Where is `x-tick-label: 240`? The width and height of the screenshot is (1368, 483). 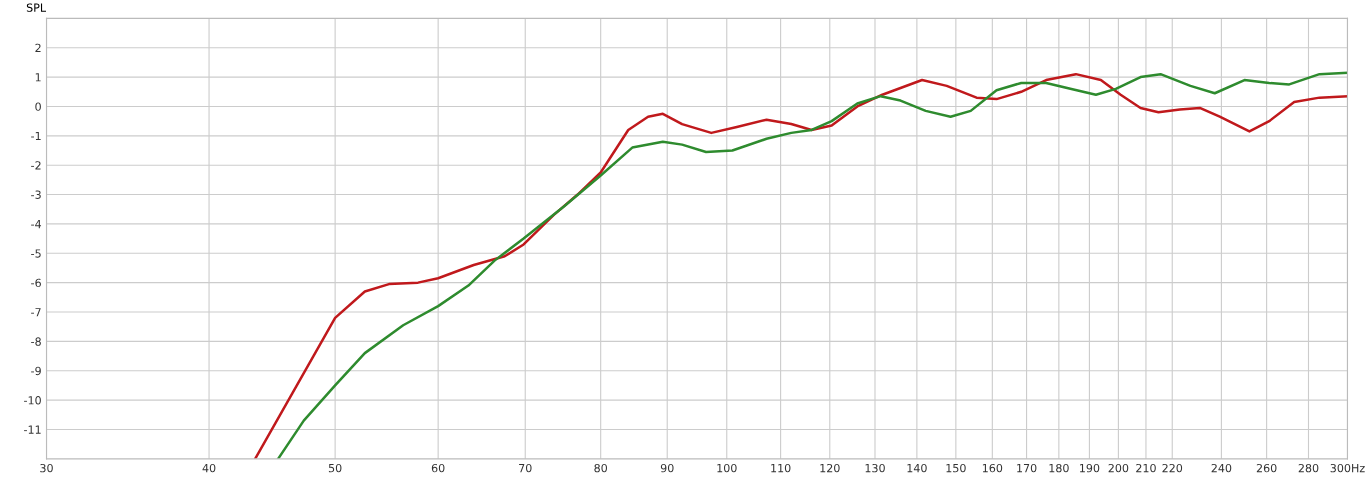
x-tick-label: 240 is located at coordinates (1221, 468).